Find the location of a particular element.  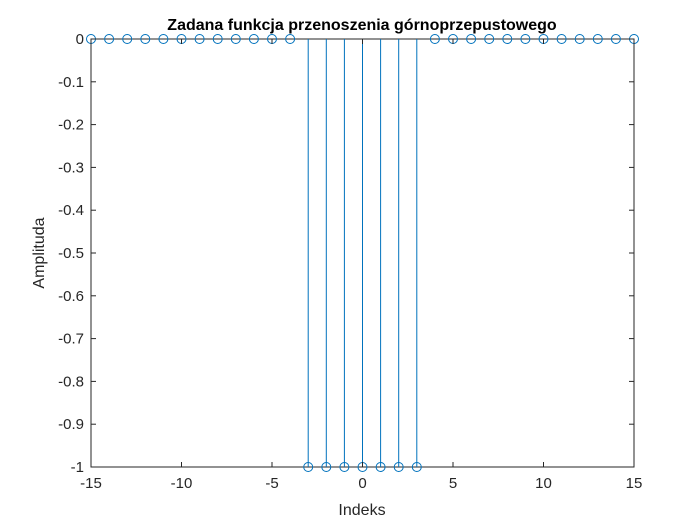

y-tick-label: -0.4 is located at coordinates (71, 210).